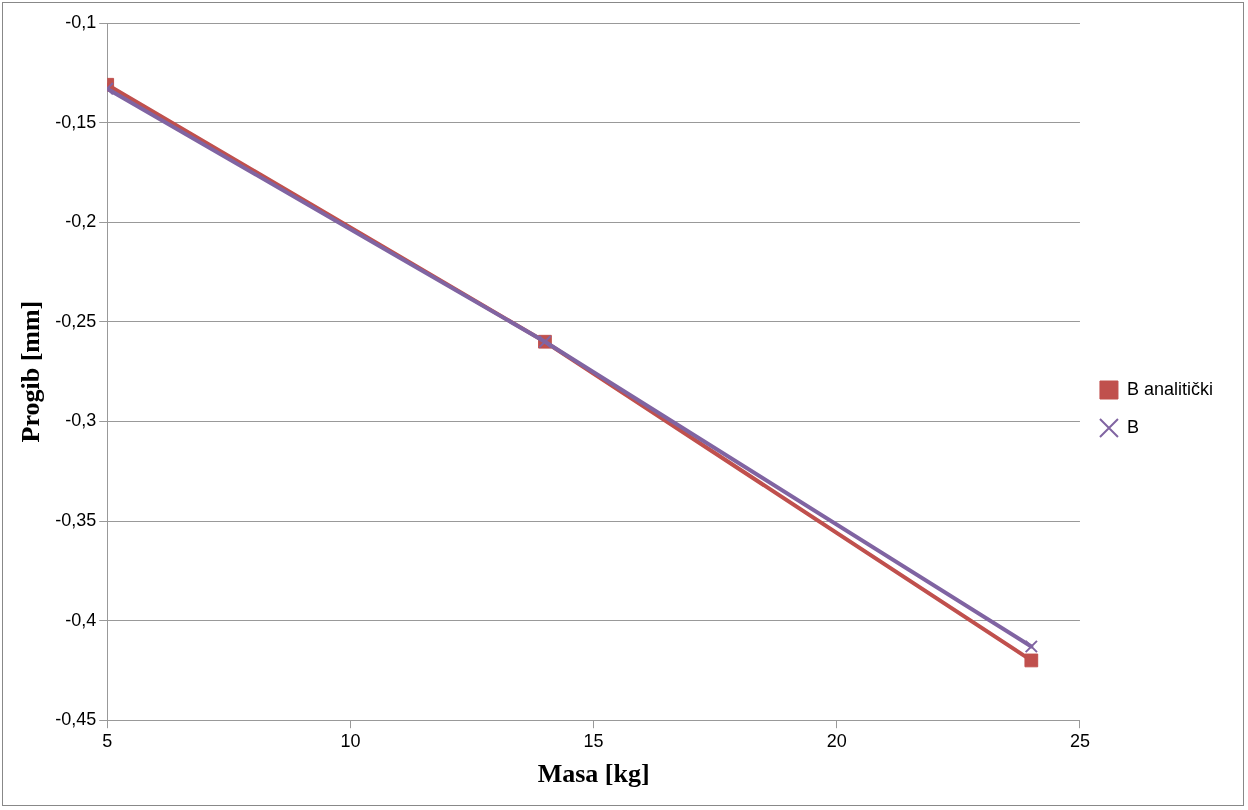  What do you see at coordinates (350, 740) in the screenshot?
I see `x-tick-label: 10` at bounding box center [350, 740].